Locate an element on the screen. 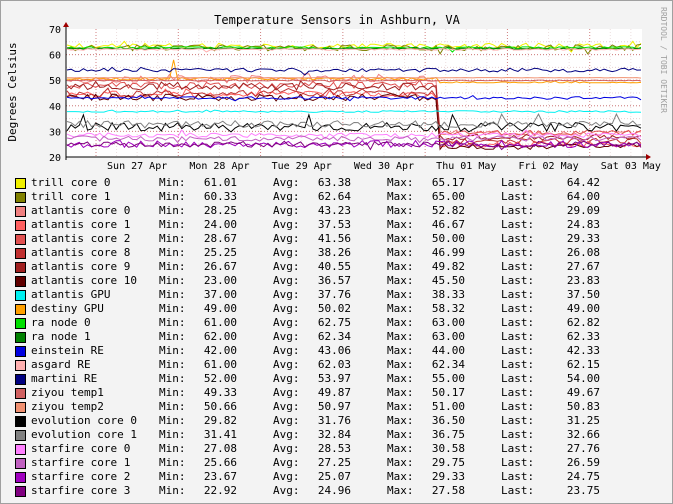  chart-title: Temperature Sensors in Ashburn, VA is located at coordinates (337, 20).